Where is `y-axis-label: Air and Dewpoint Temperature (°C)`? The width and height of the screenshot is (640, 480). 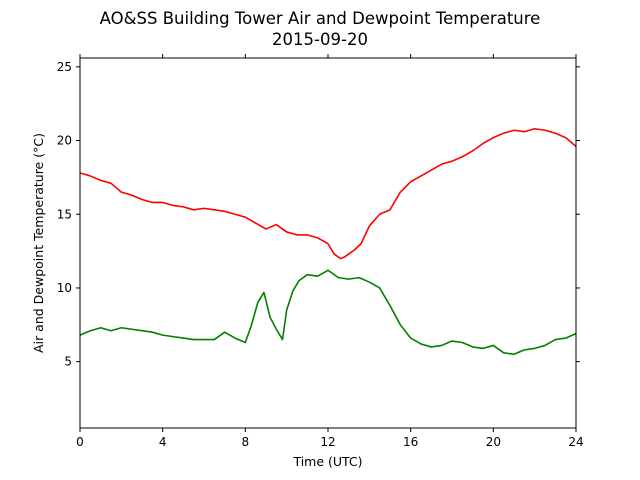
y-axis-label: Air and Dewpoint Temperature (°C) is located at coordinates (38, 243).